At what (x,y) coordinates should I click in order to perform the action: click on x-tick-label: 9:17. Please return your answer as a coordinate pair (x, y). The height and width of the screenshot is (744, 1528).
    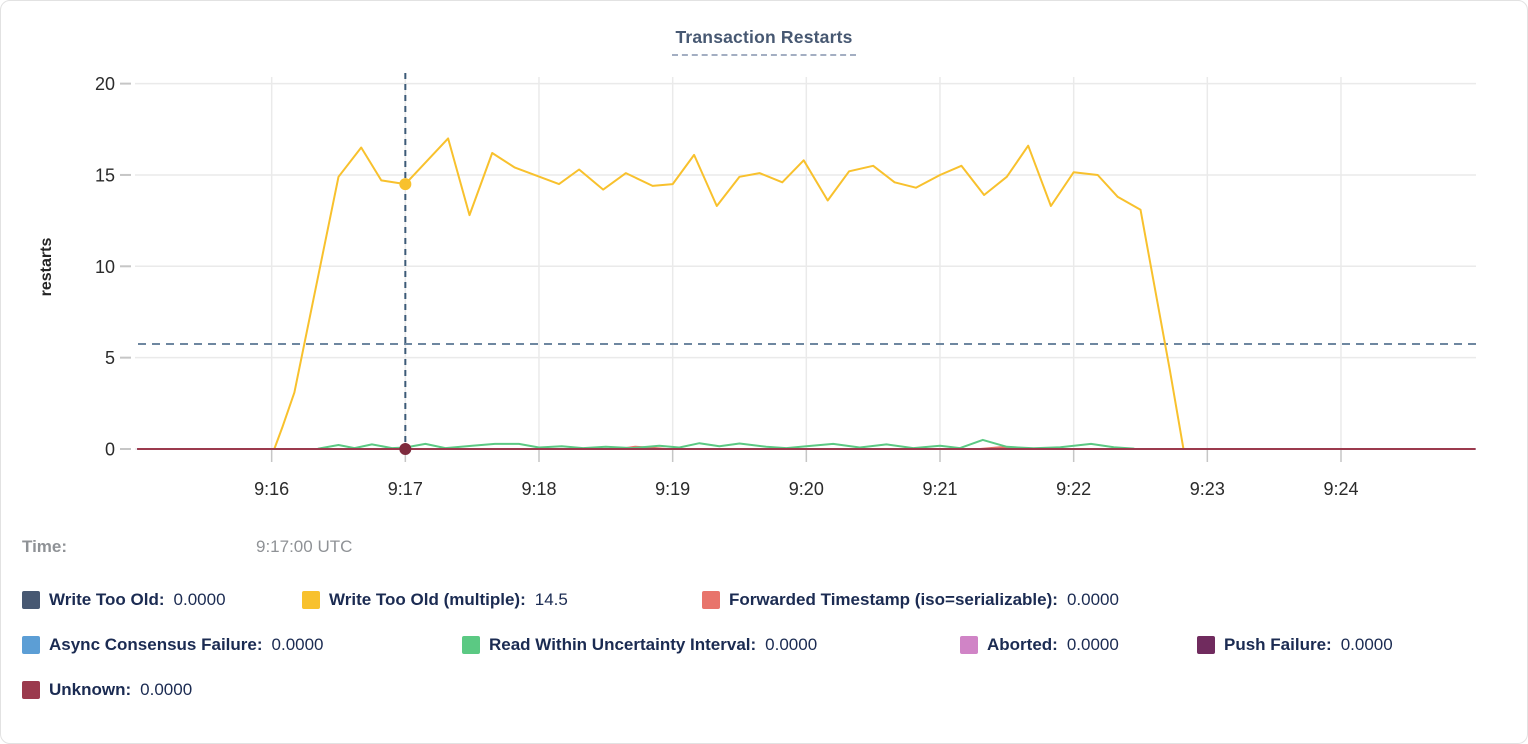
    Looking at the image, I should click on (405, 489).